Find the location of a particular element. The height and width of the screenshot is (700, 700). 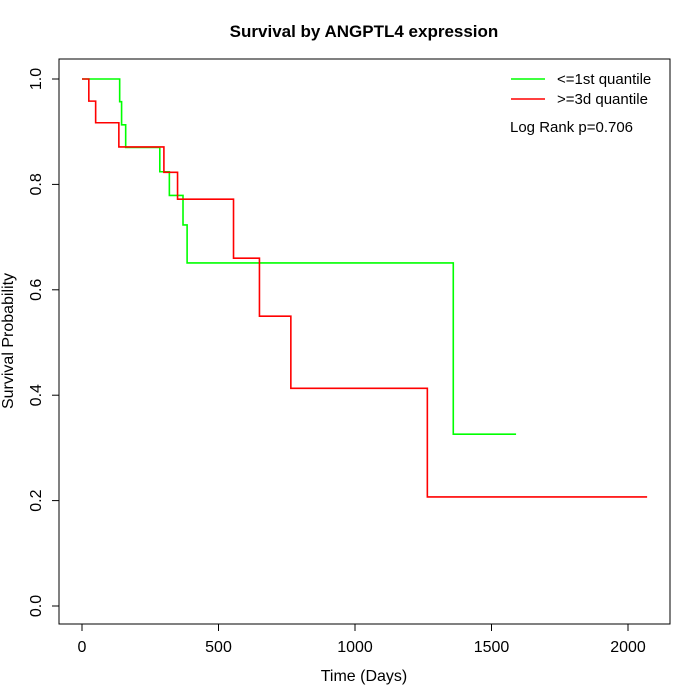

y-tick-label: 0.6 is located at coordinates (36, 290).